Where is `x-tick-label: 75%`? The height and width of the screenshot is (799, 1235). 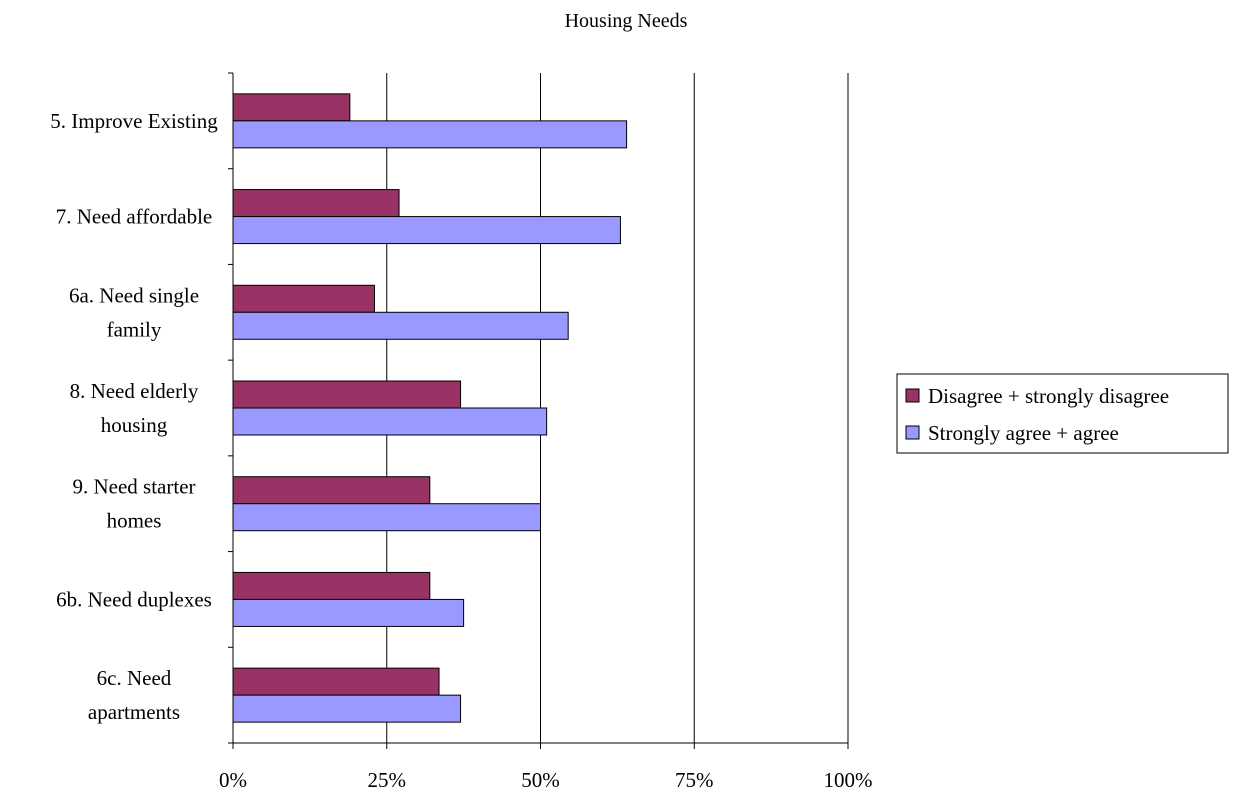
x-tick-label: 75% is located at coordinates (694, 780).